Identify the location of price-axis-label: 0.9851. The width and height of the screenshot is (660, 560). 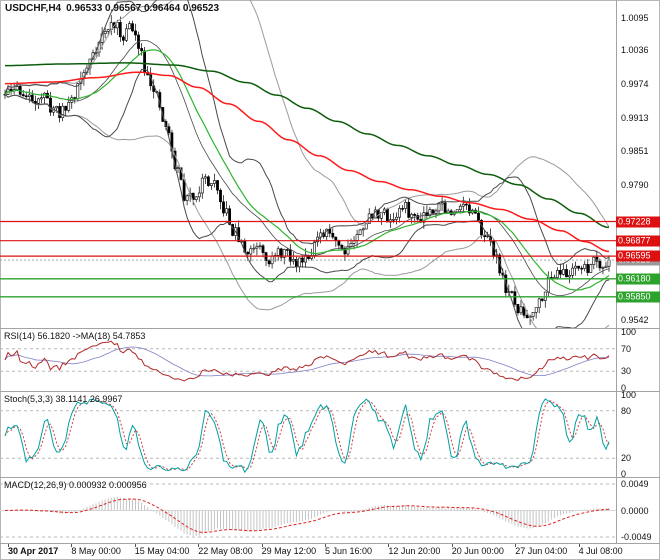
(635, 151).